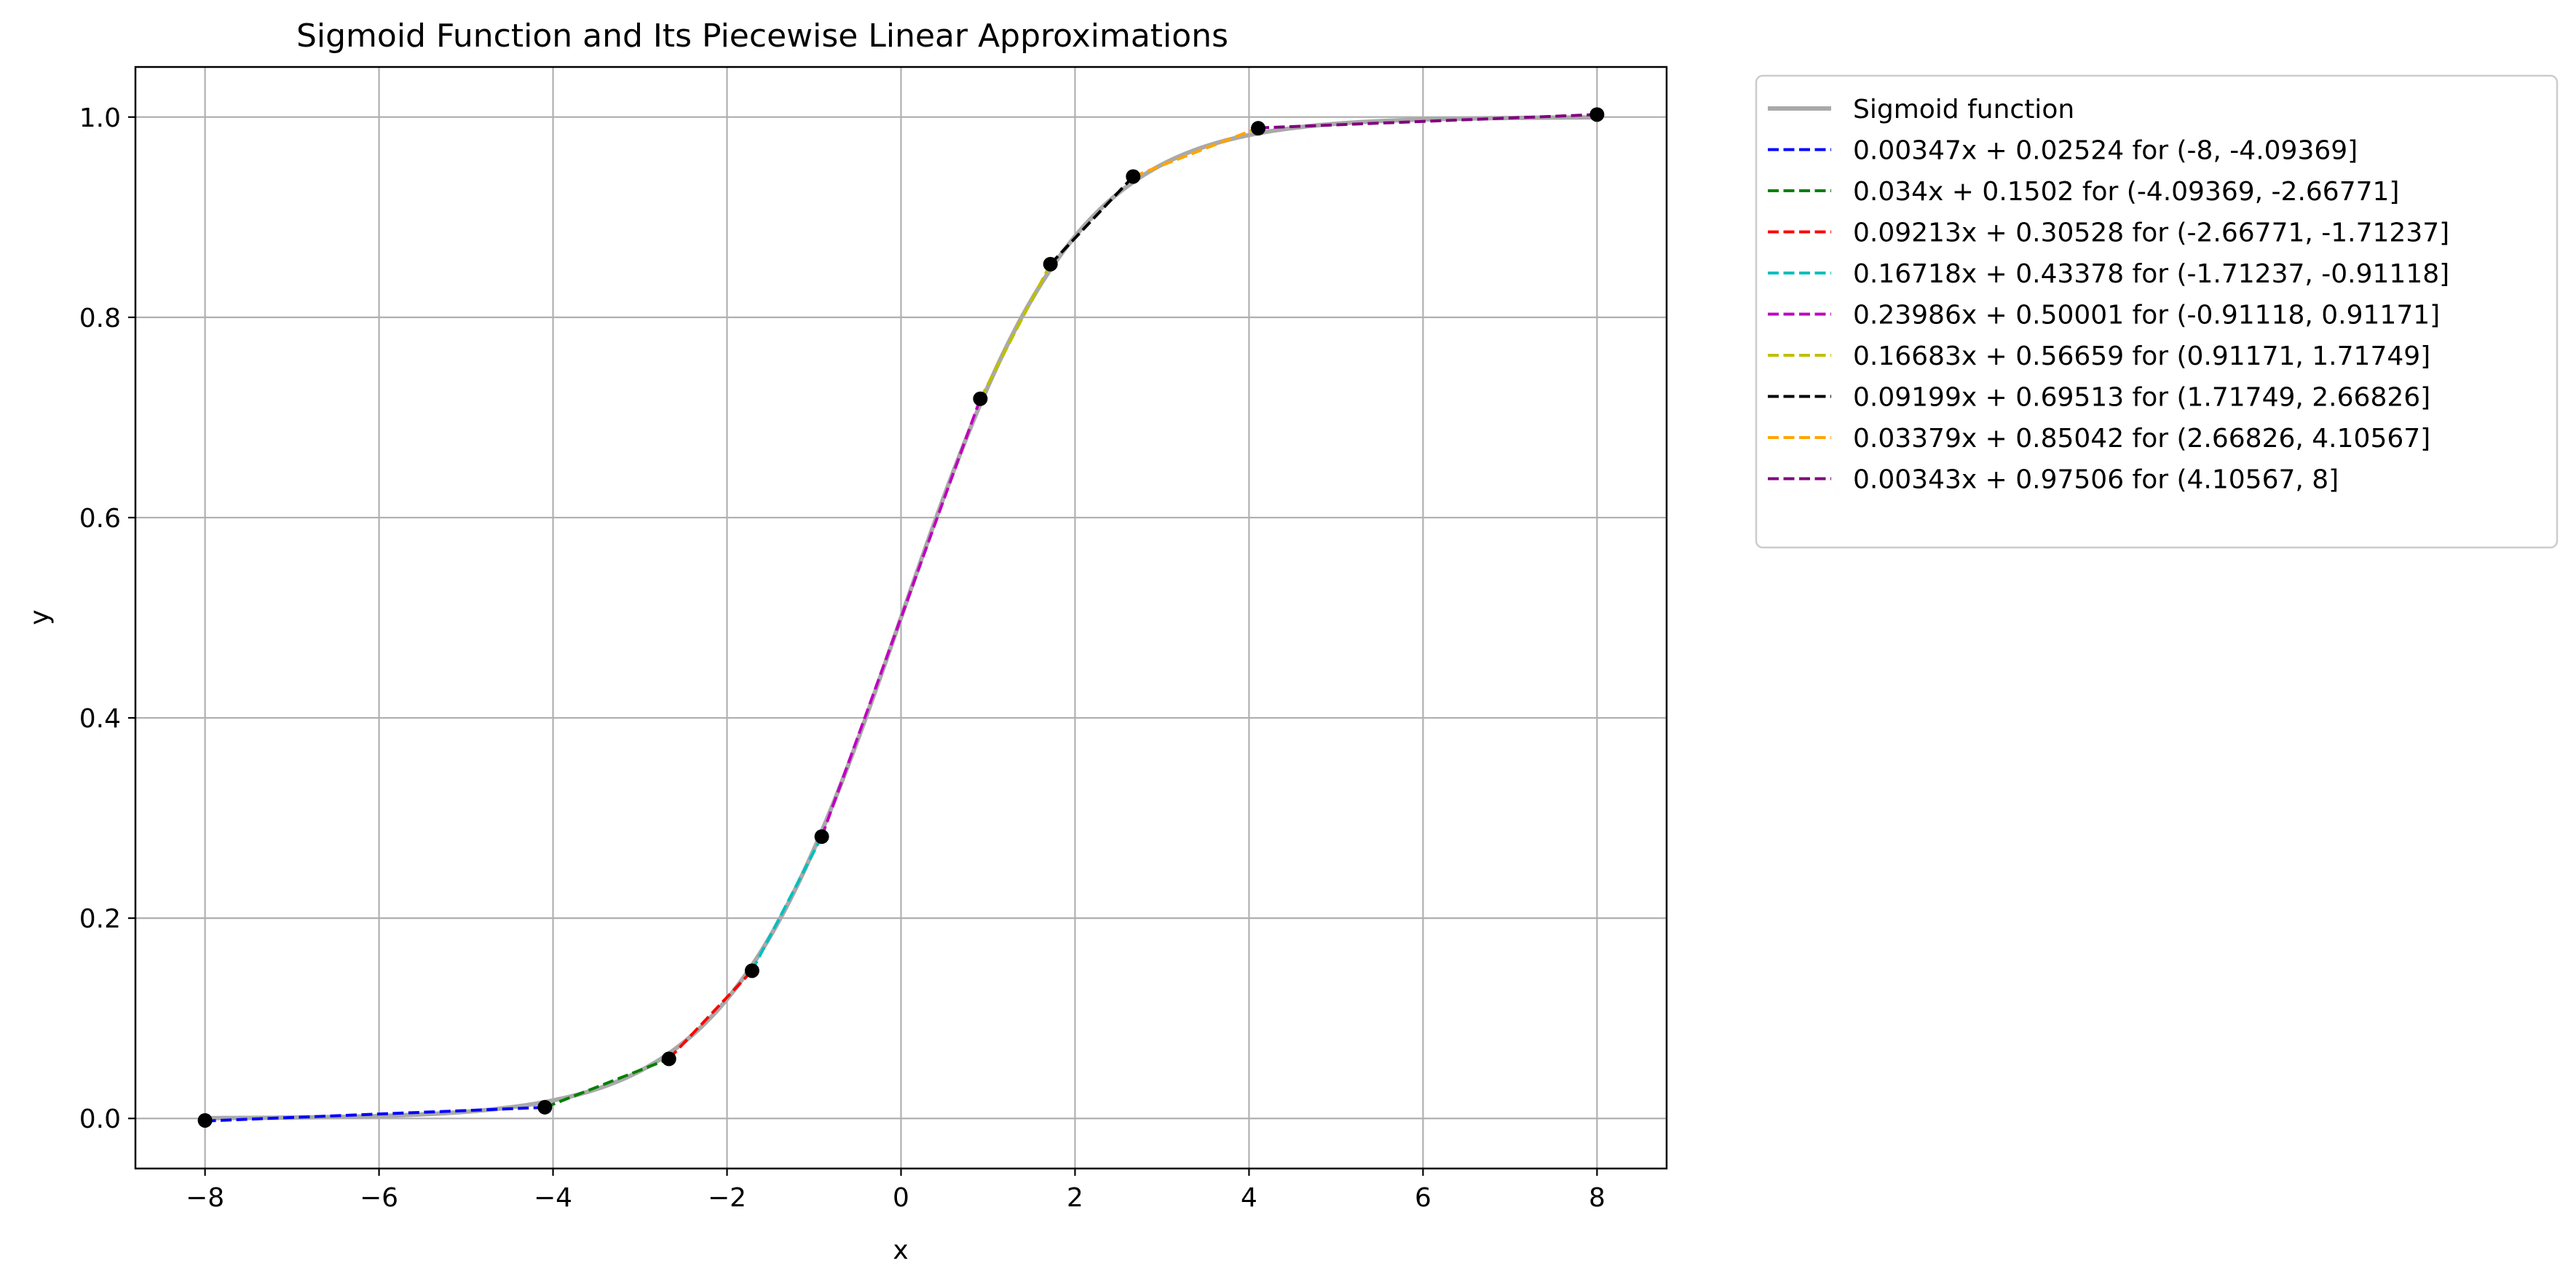  What do you see at coordinates (40, 617) in the screenshot?
I see `y-axis-label: y` at bounding box center [40, 617].